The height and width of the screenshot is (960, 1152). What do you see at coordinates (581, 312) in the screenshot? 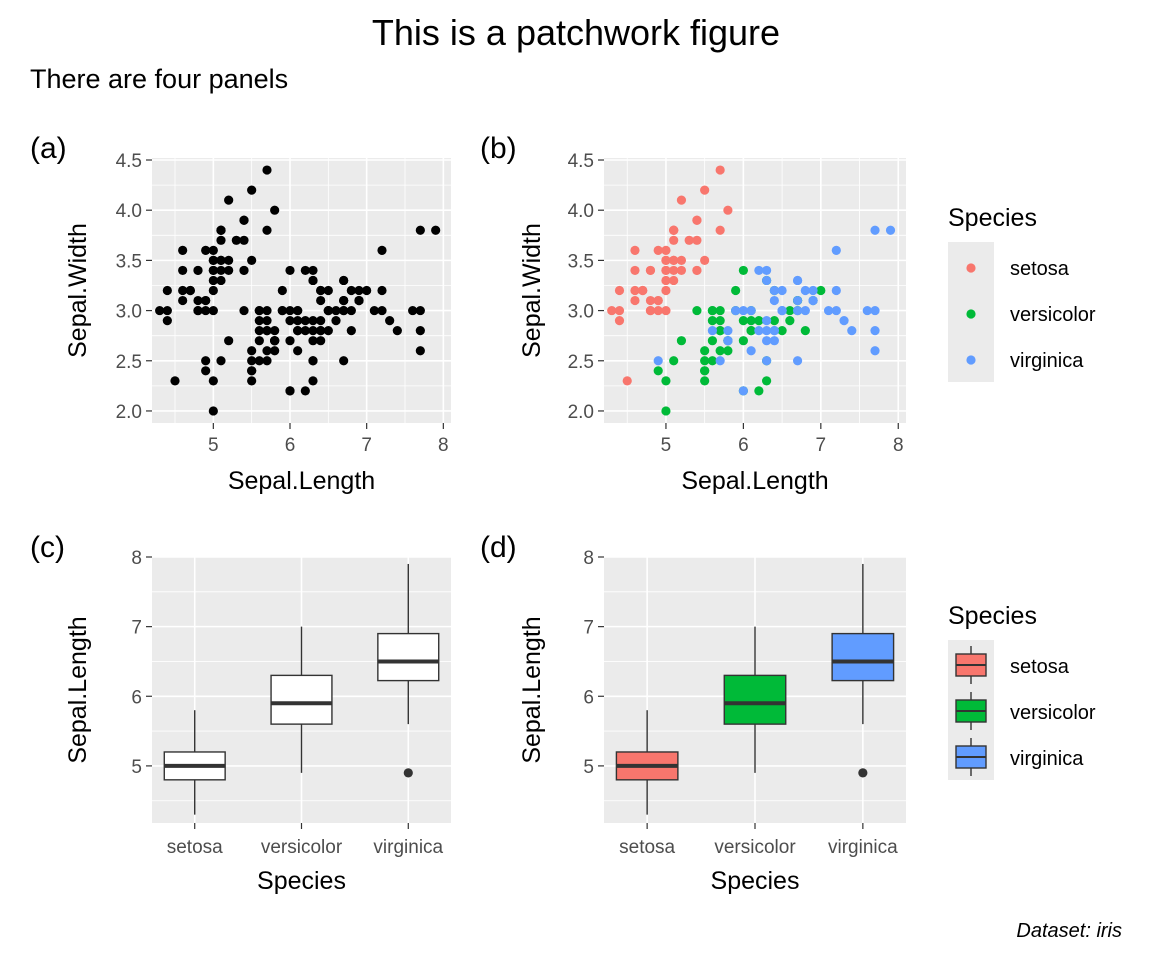
I see `y-tick-label: 3.0` at bounding box center [581, 312].